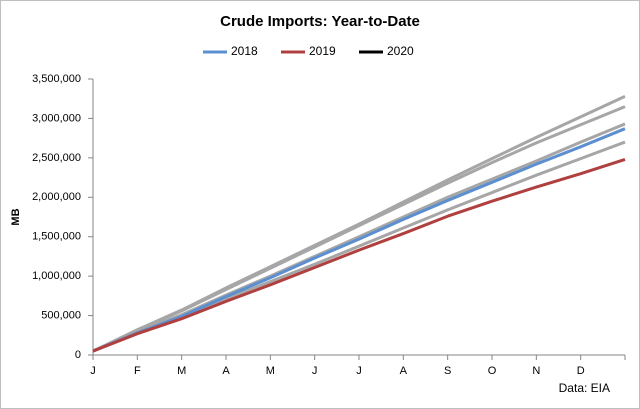  Describe the element at coordinates (61, 315) in the screenshot. I see `y-tick-label: 500,000` at that location.